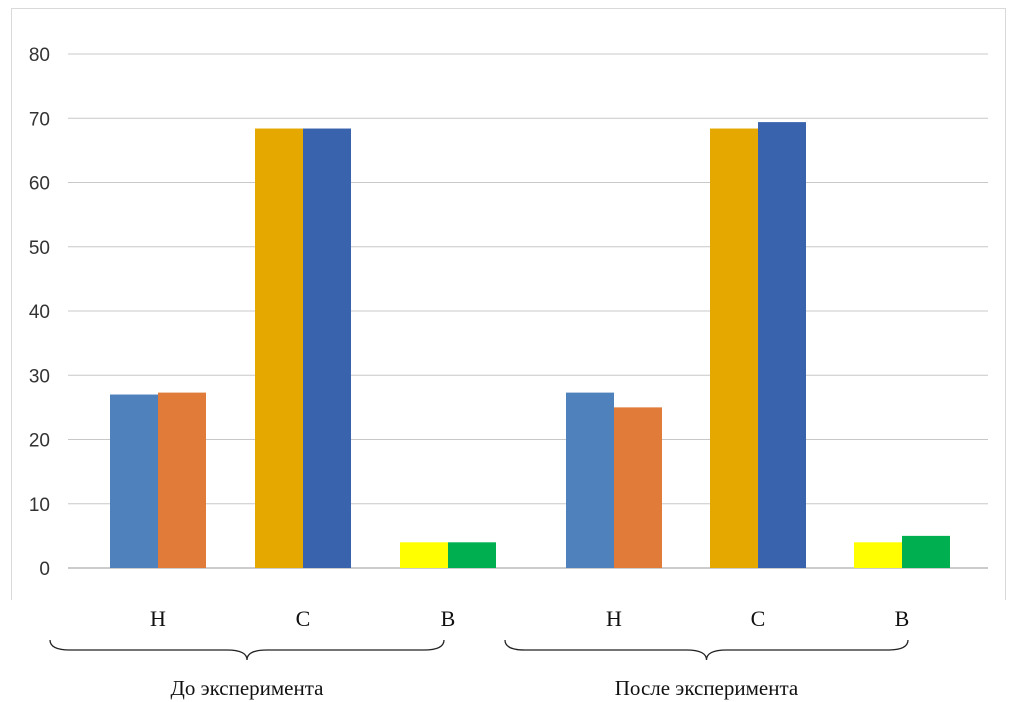  What do you see at coordinates (707, 688) in the screenshot?
I see `group-label: После эксперимента` at bounding box center [707, 688].